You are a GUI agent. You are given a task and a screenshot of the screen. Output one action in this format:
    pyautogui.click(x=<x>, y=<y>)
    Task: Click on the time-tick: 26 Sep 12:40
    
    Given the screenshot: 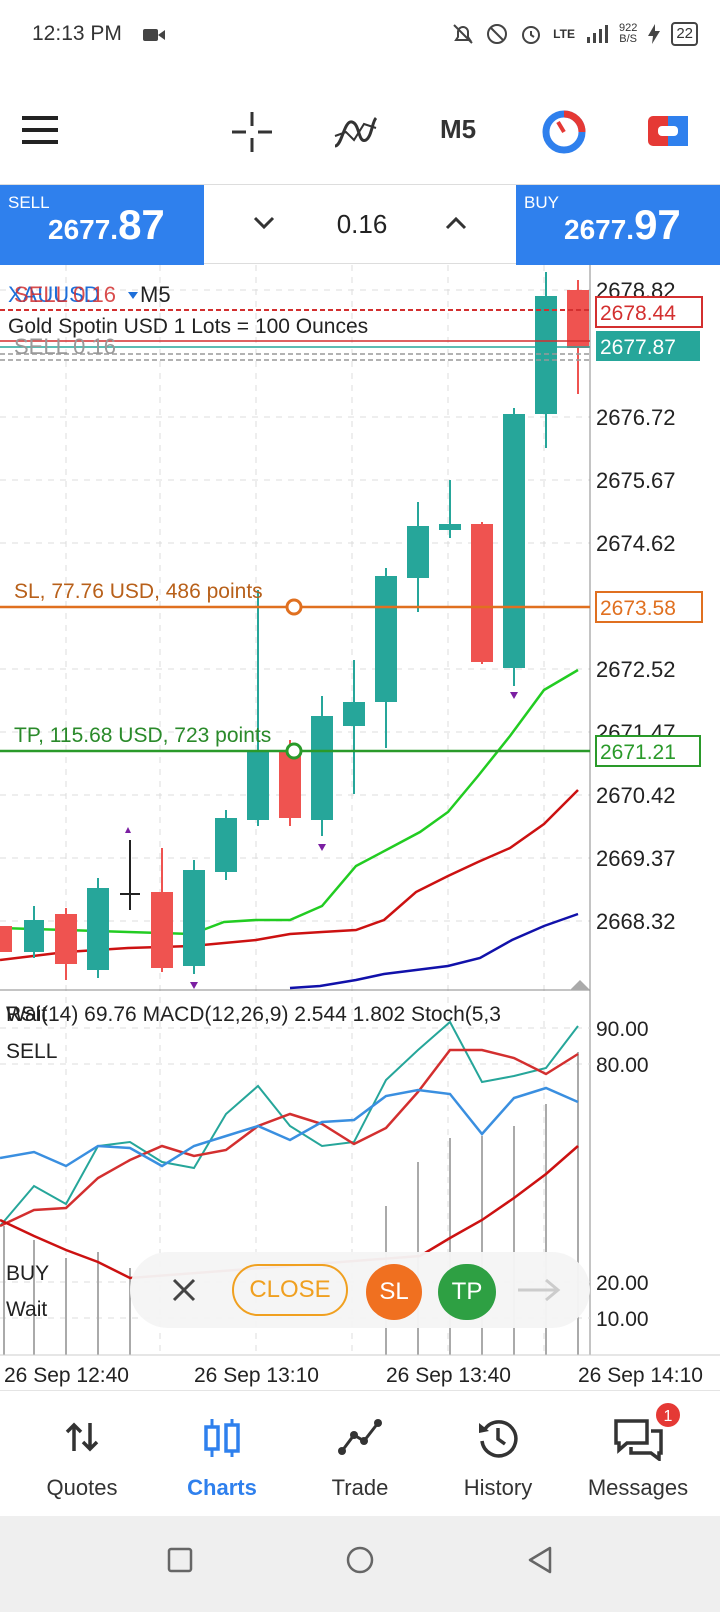 What is the action you would take?
    pyautogui.click(x=66, y=1375)
    